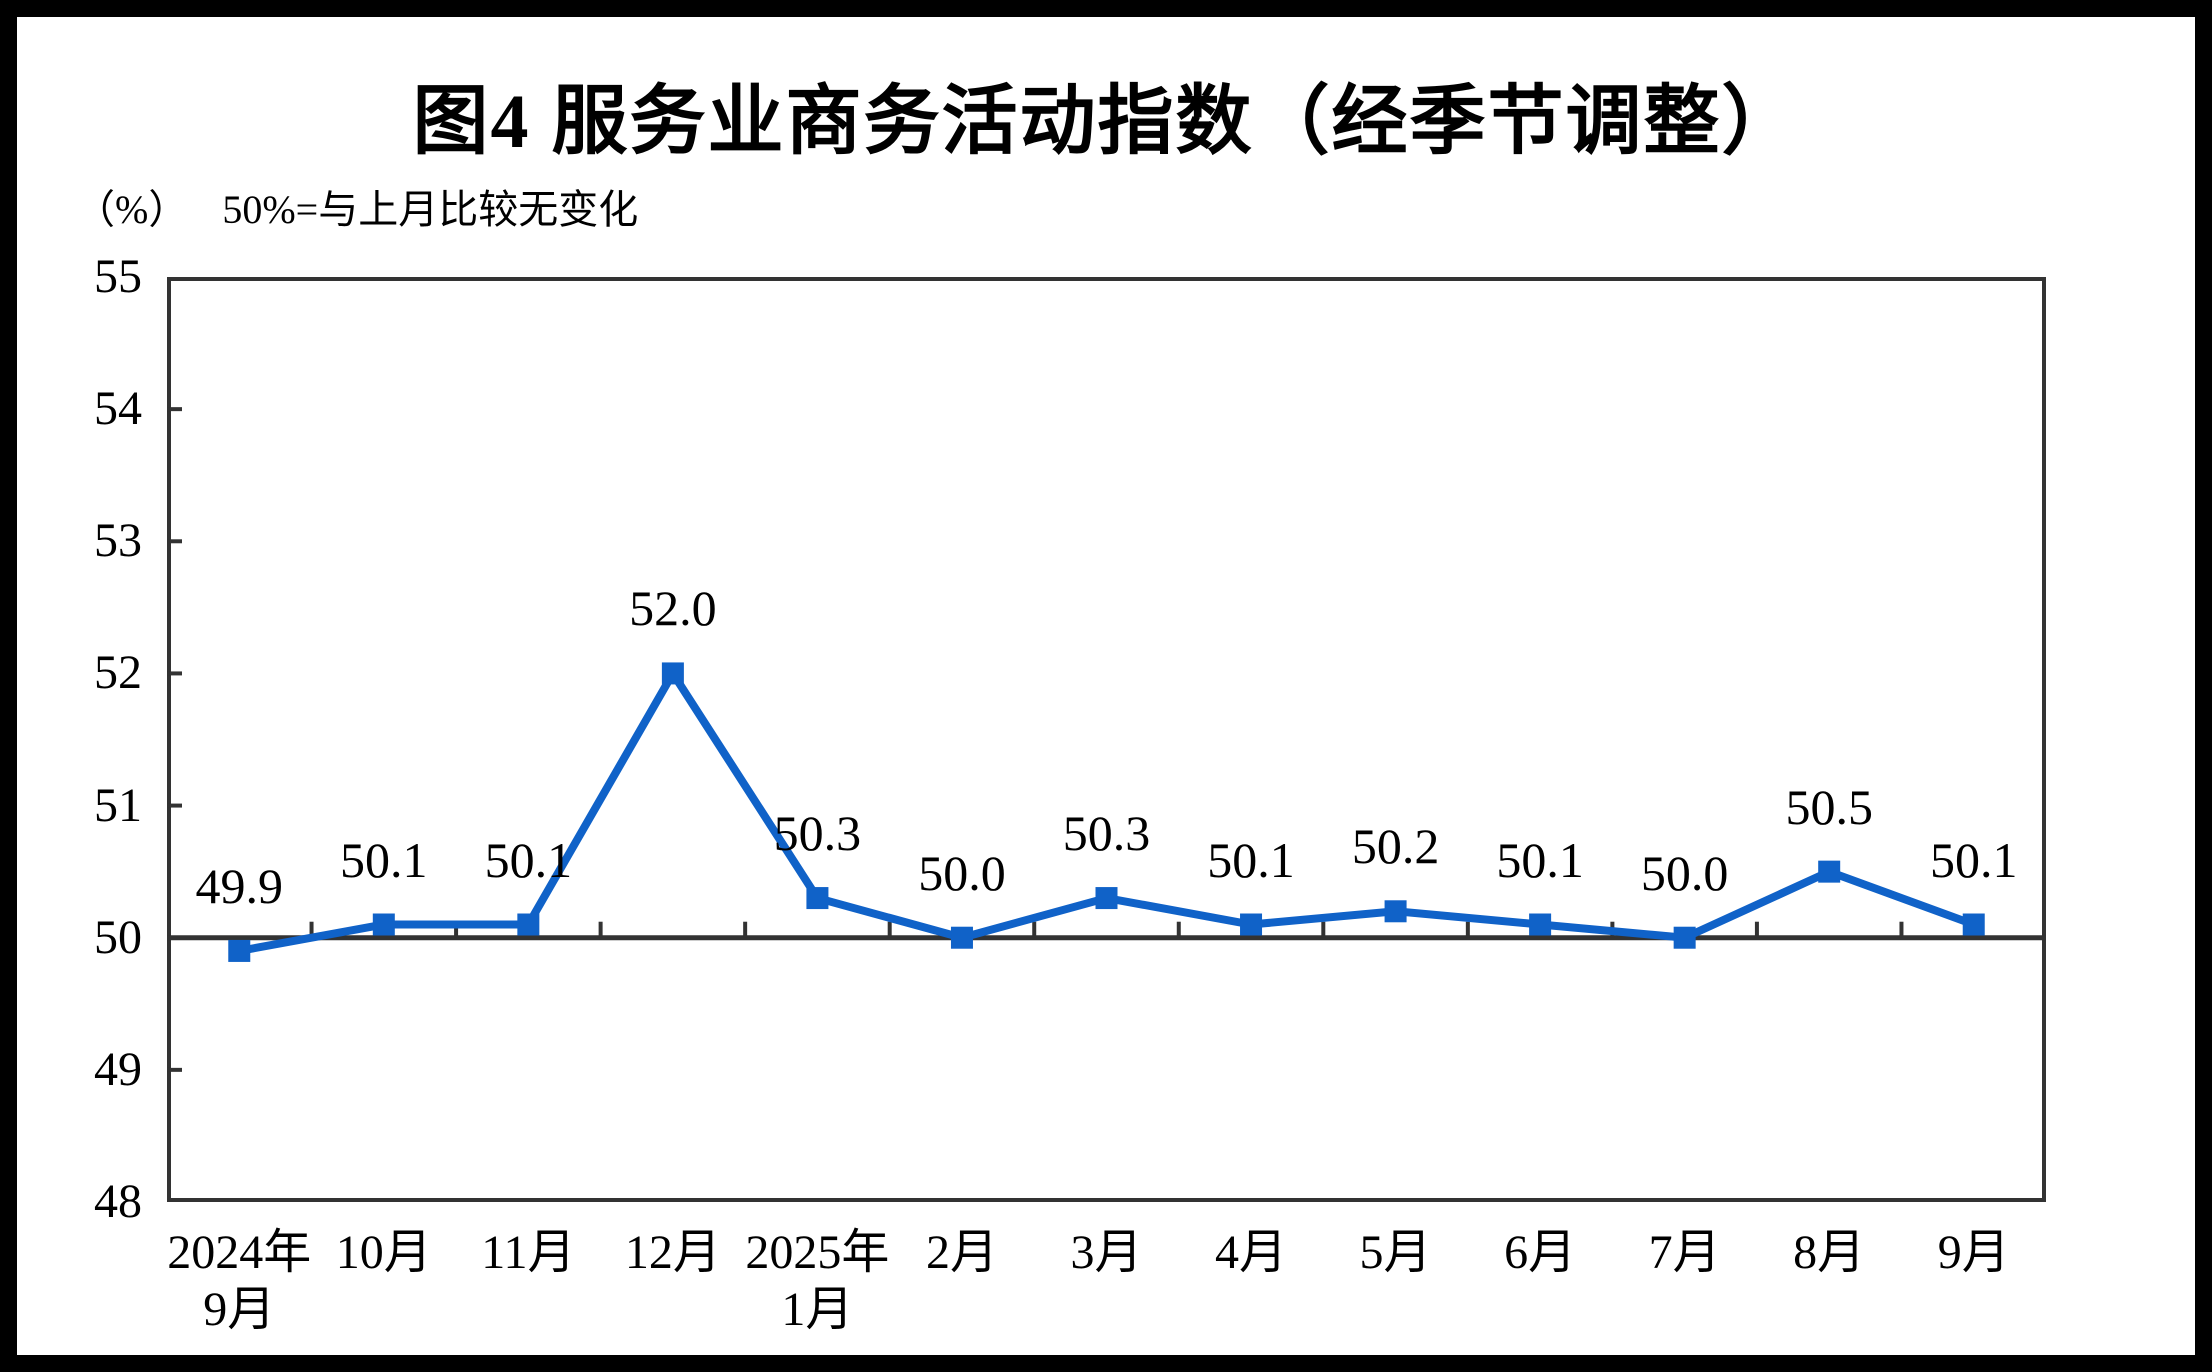  I want to click on y-tick-label: 53, so click(118, 541).